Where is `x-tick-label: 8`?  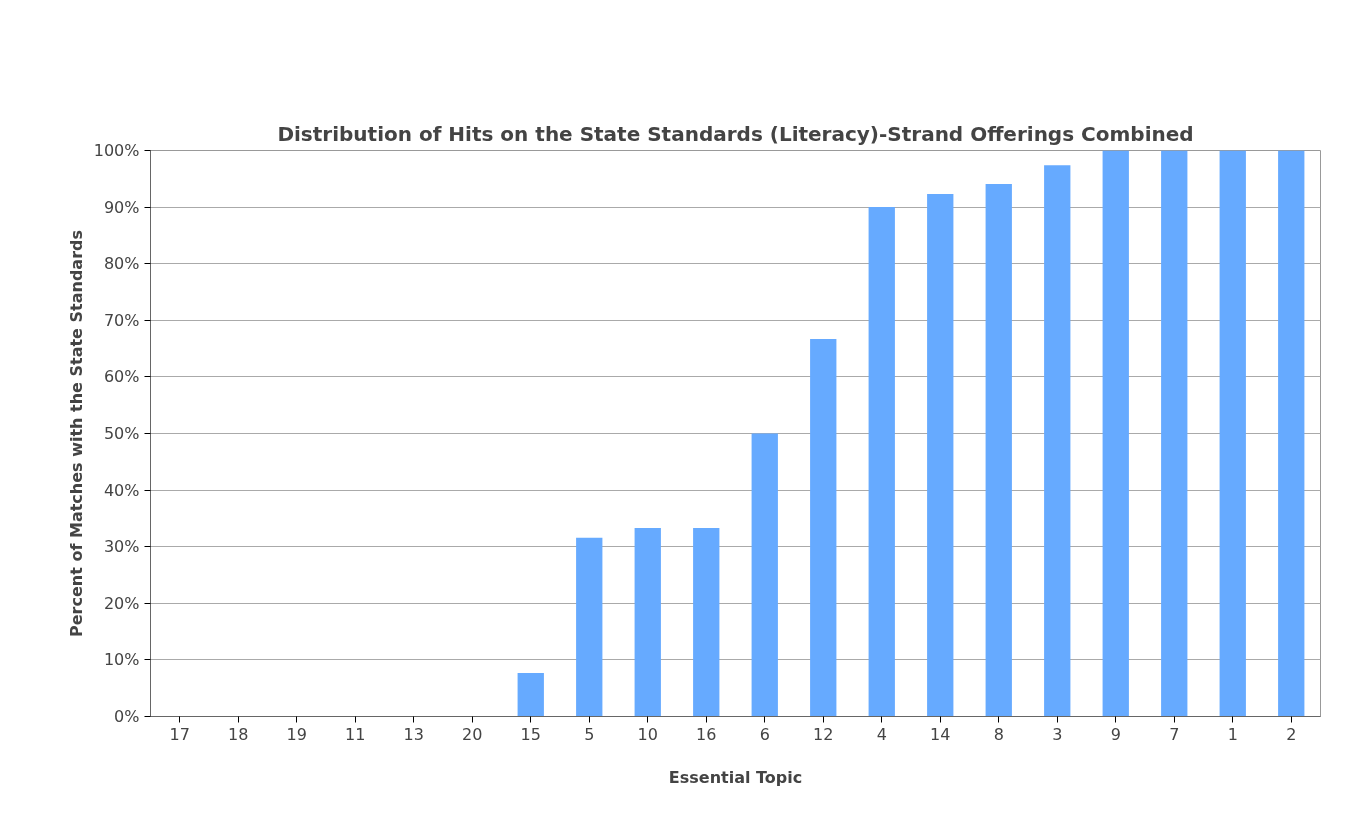 x-tick-label: 8 is located at coordinates (998, 734).